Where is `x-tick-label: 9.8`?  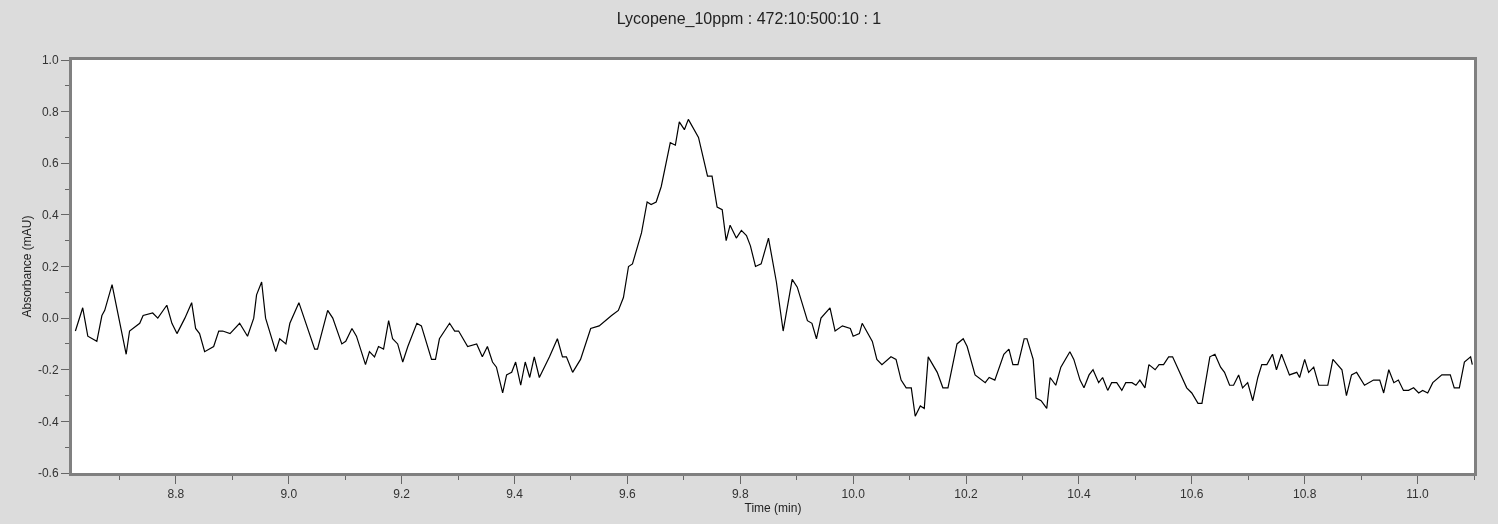
x-tick-label: 9.8 is located at coordinates (740, 494).